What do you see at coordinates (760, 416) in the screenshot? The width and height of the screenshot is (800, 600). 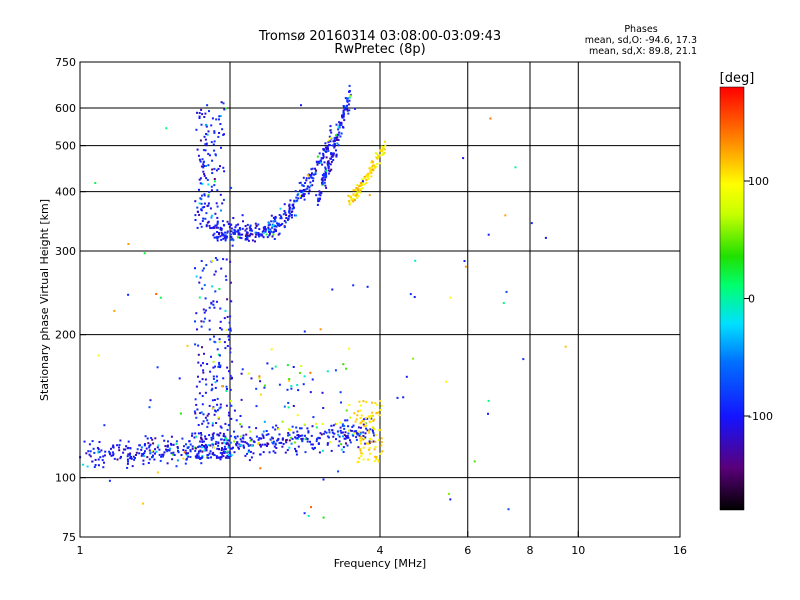 I see `colorbar-tick-label: -100` at bounding box center [760, 416].